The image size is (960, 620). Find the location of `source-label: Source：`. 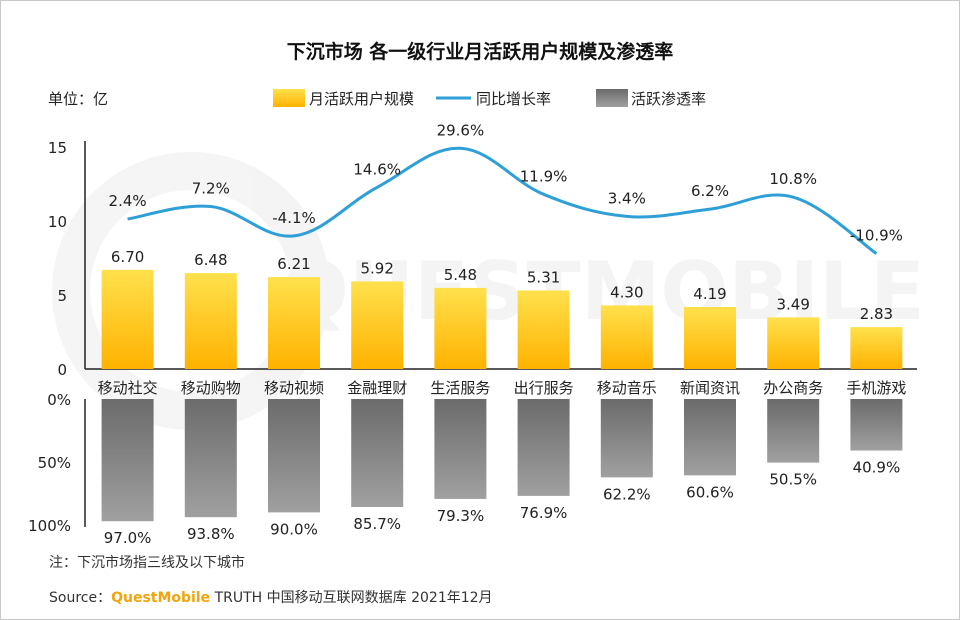

source-label: Source： is located at coordinates (80, 598).